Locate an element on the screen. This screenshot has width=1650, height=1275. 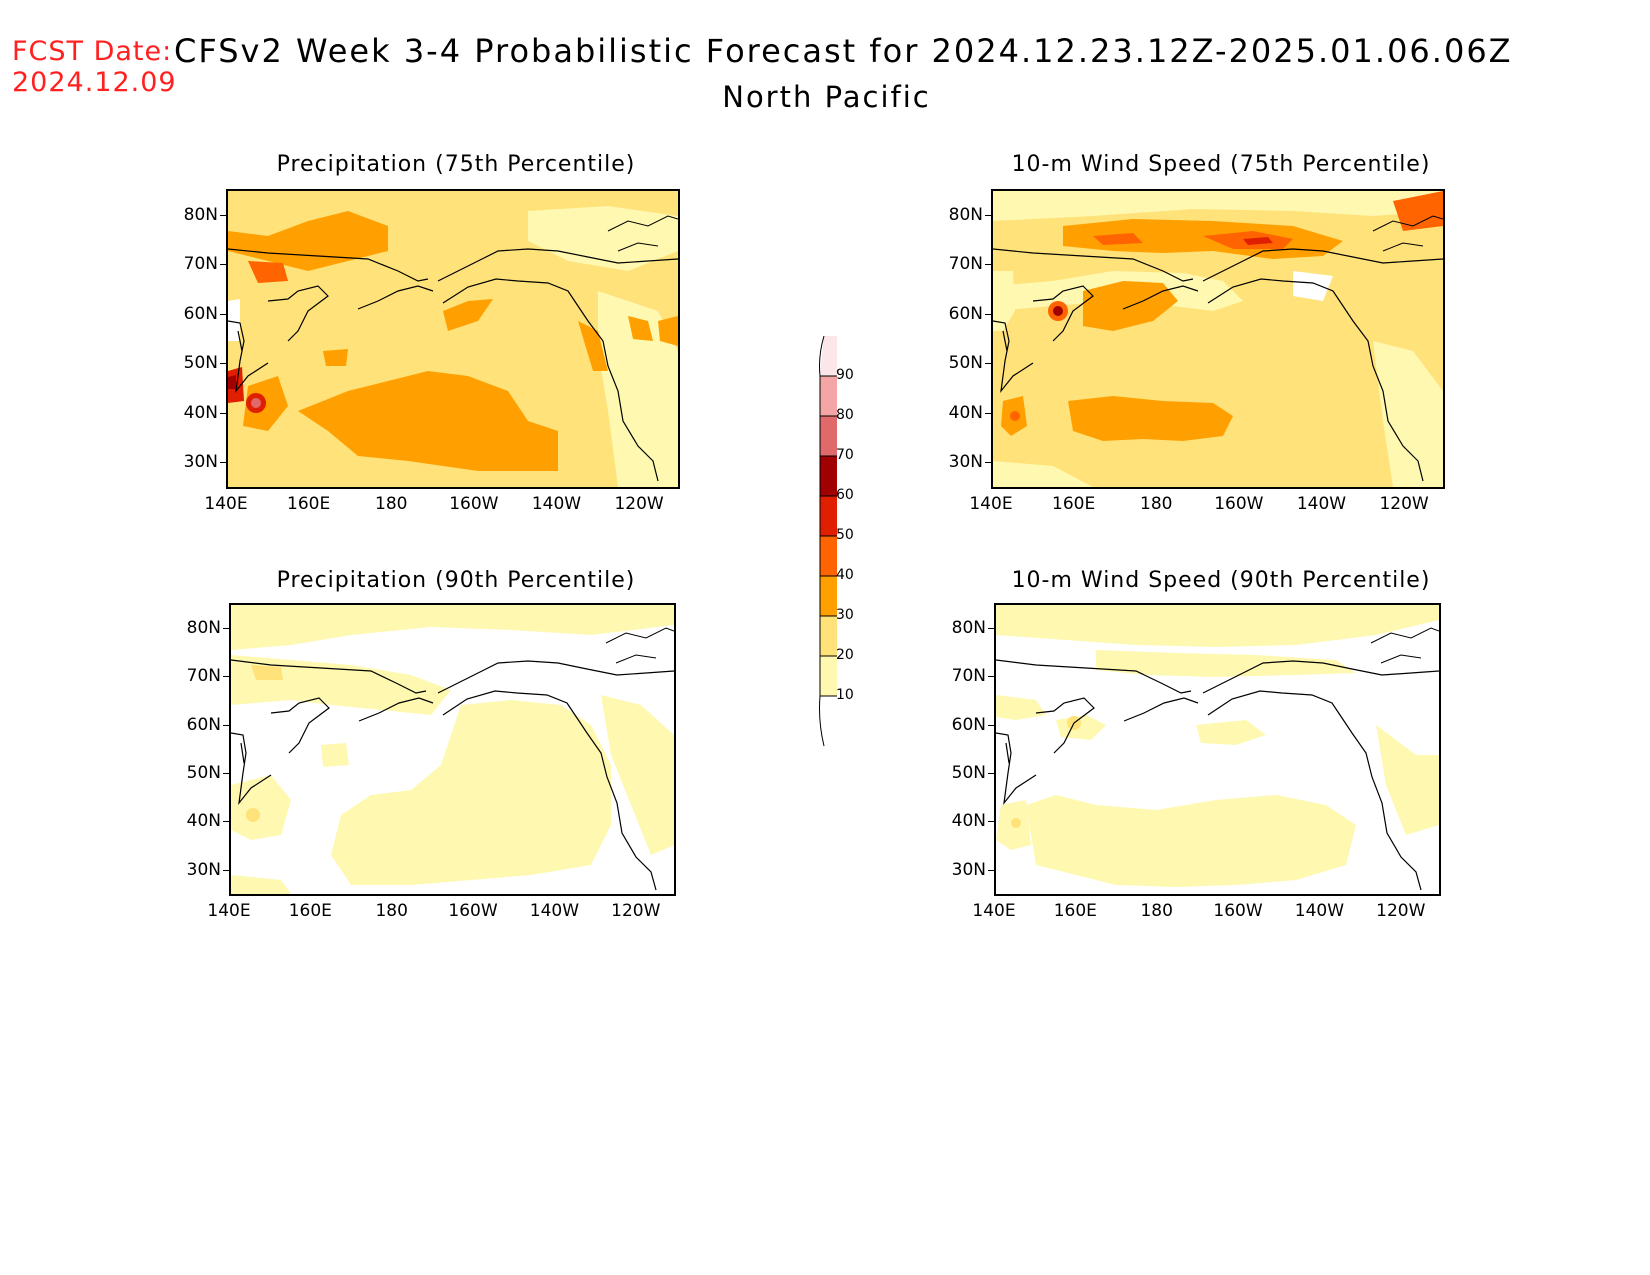
lat-label-w75-30N: 30N is located at coordinates (965, 462).